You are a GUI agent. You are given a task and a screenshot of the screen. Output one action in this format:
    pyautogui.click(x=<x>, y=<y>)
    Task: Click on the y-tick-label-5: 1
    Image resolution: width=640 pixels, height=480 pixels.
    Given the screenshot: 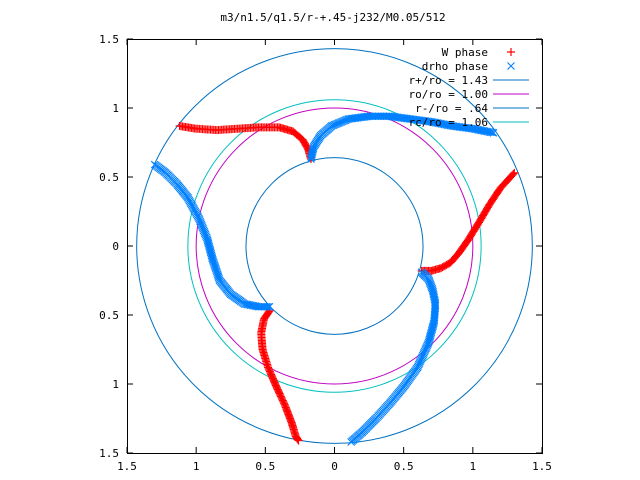 What is the action you would take?
    pyautogui.click(x=115, y=384)
    